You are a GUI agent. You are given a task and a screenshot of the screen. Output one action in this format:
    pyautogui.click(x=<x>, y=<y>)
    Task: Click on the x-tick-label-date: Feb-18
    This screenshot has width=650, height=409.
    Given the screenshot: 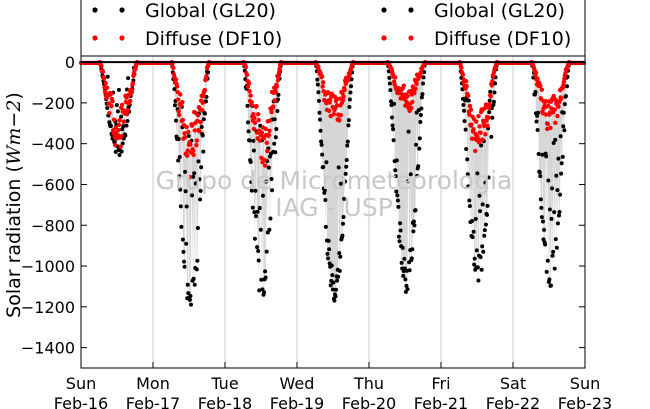 What is the action you would take?
    pyautogui.click(x=225, y=401)
    